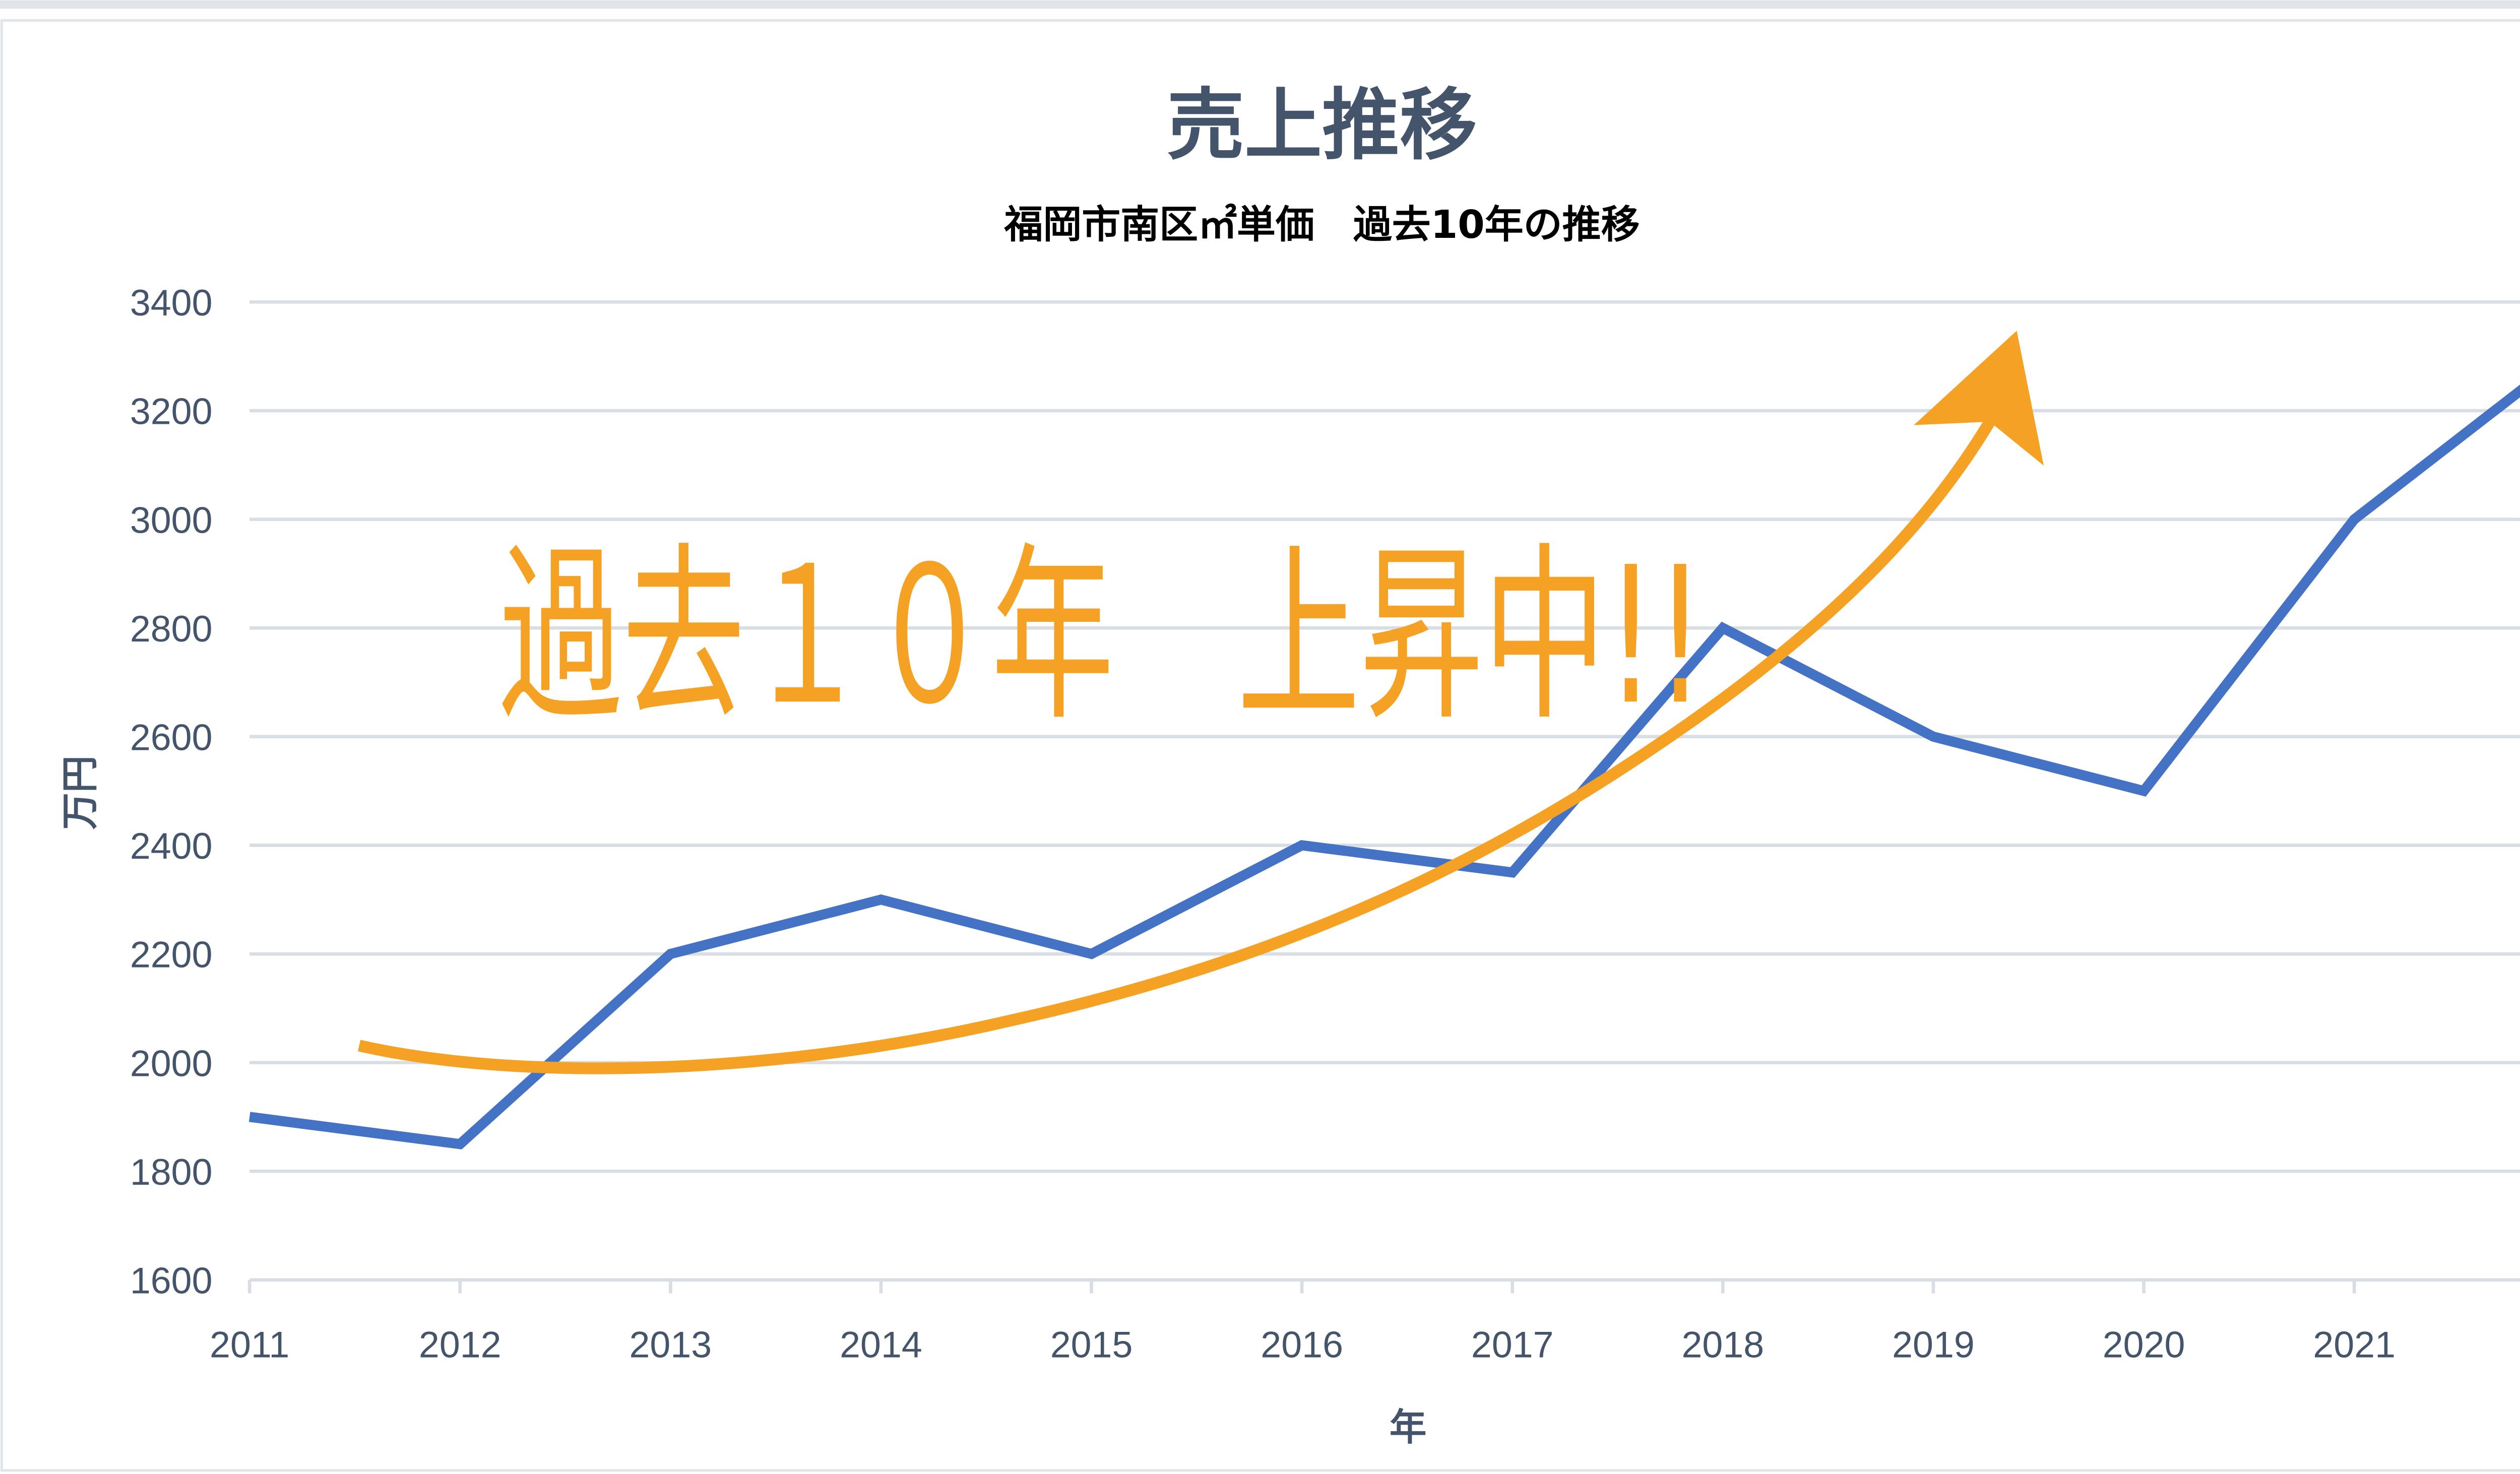 The image size is (2520, 1474). What do you see at coordinates (171, 411) in the screenshot?
I see `y-tick-label: 3200` at bounding box center [171, 411].